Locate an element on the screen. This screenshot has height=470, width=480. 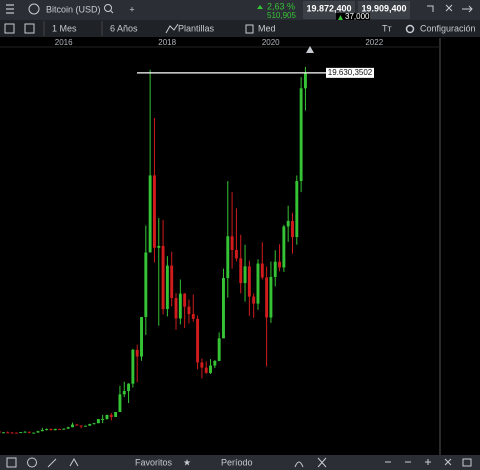
x-tick-label: 2016 is located at coordinates (64, 42).